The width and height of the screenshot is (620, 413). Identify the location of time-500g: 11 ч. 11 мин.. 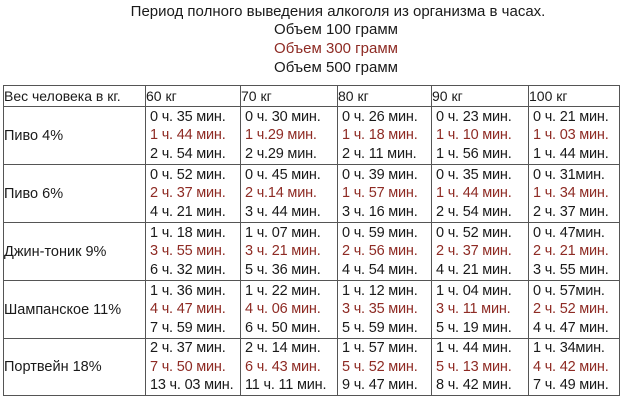
(286, 385).